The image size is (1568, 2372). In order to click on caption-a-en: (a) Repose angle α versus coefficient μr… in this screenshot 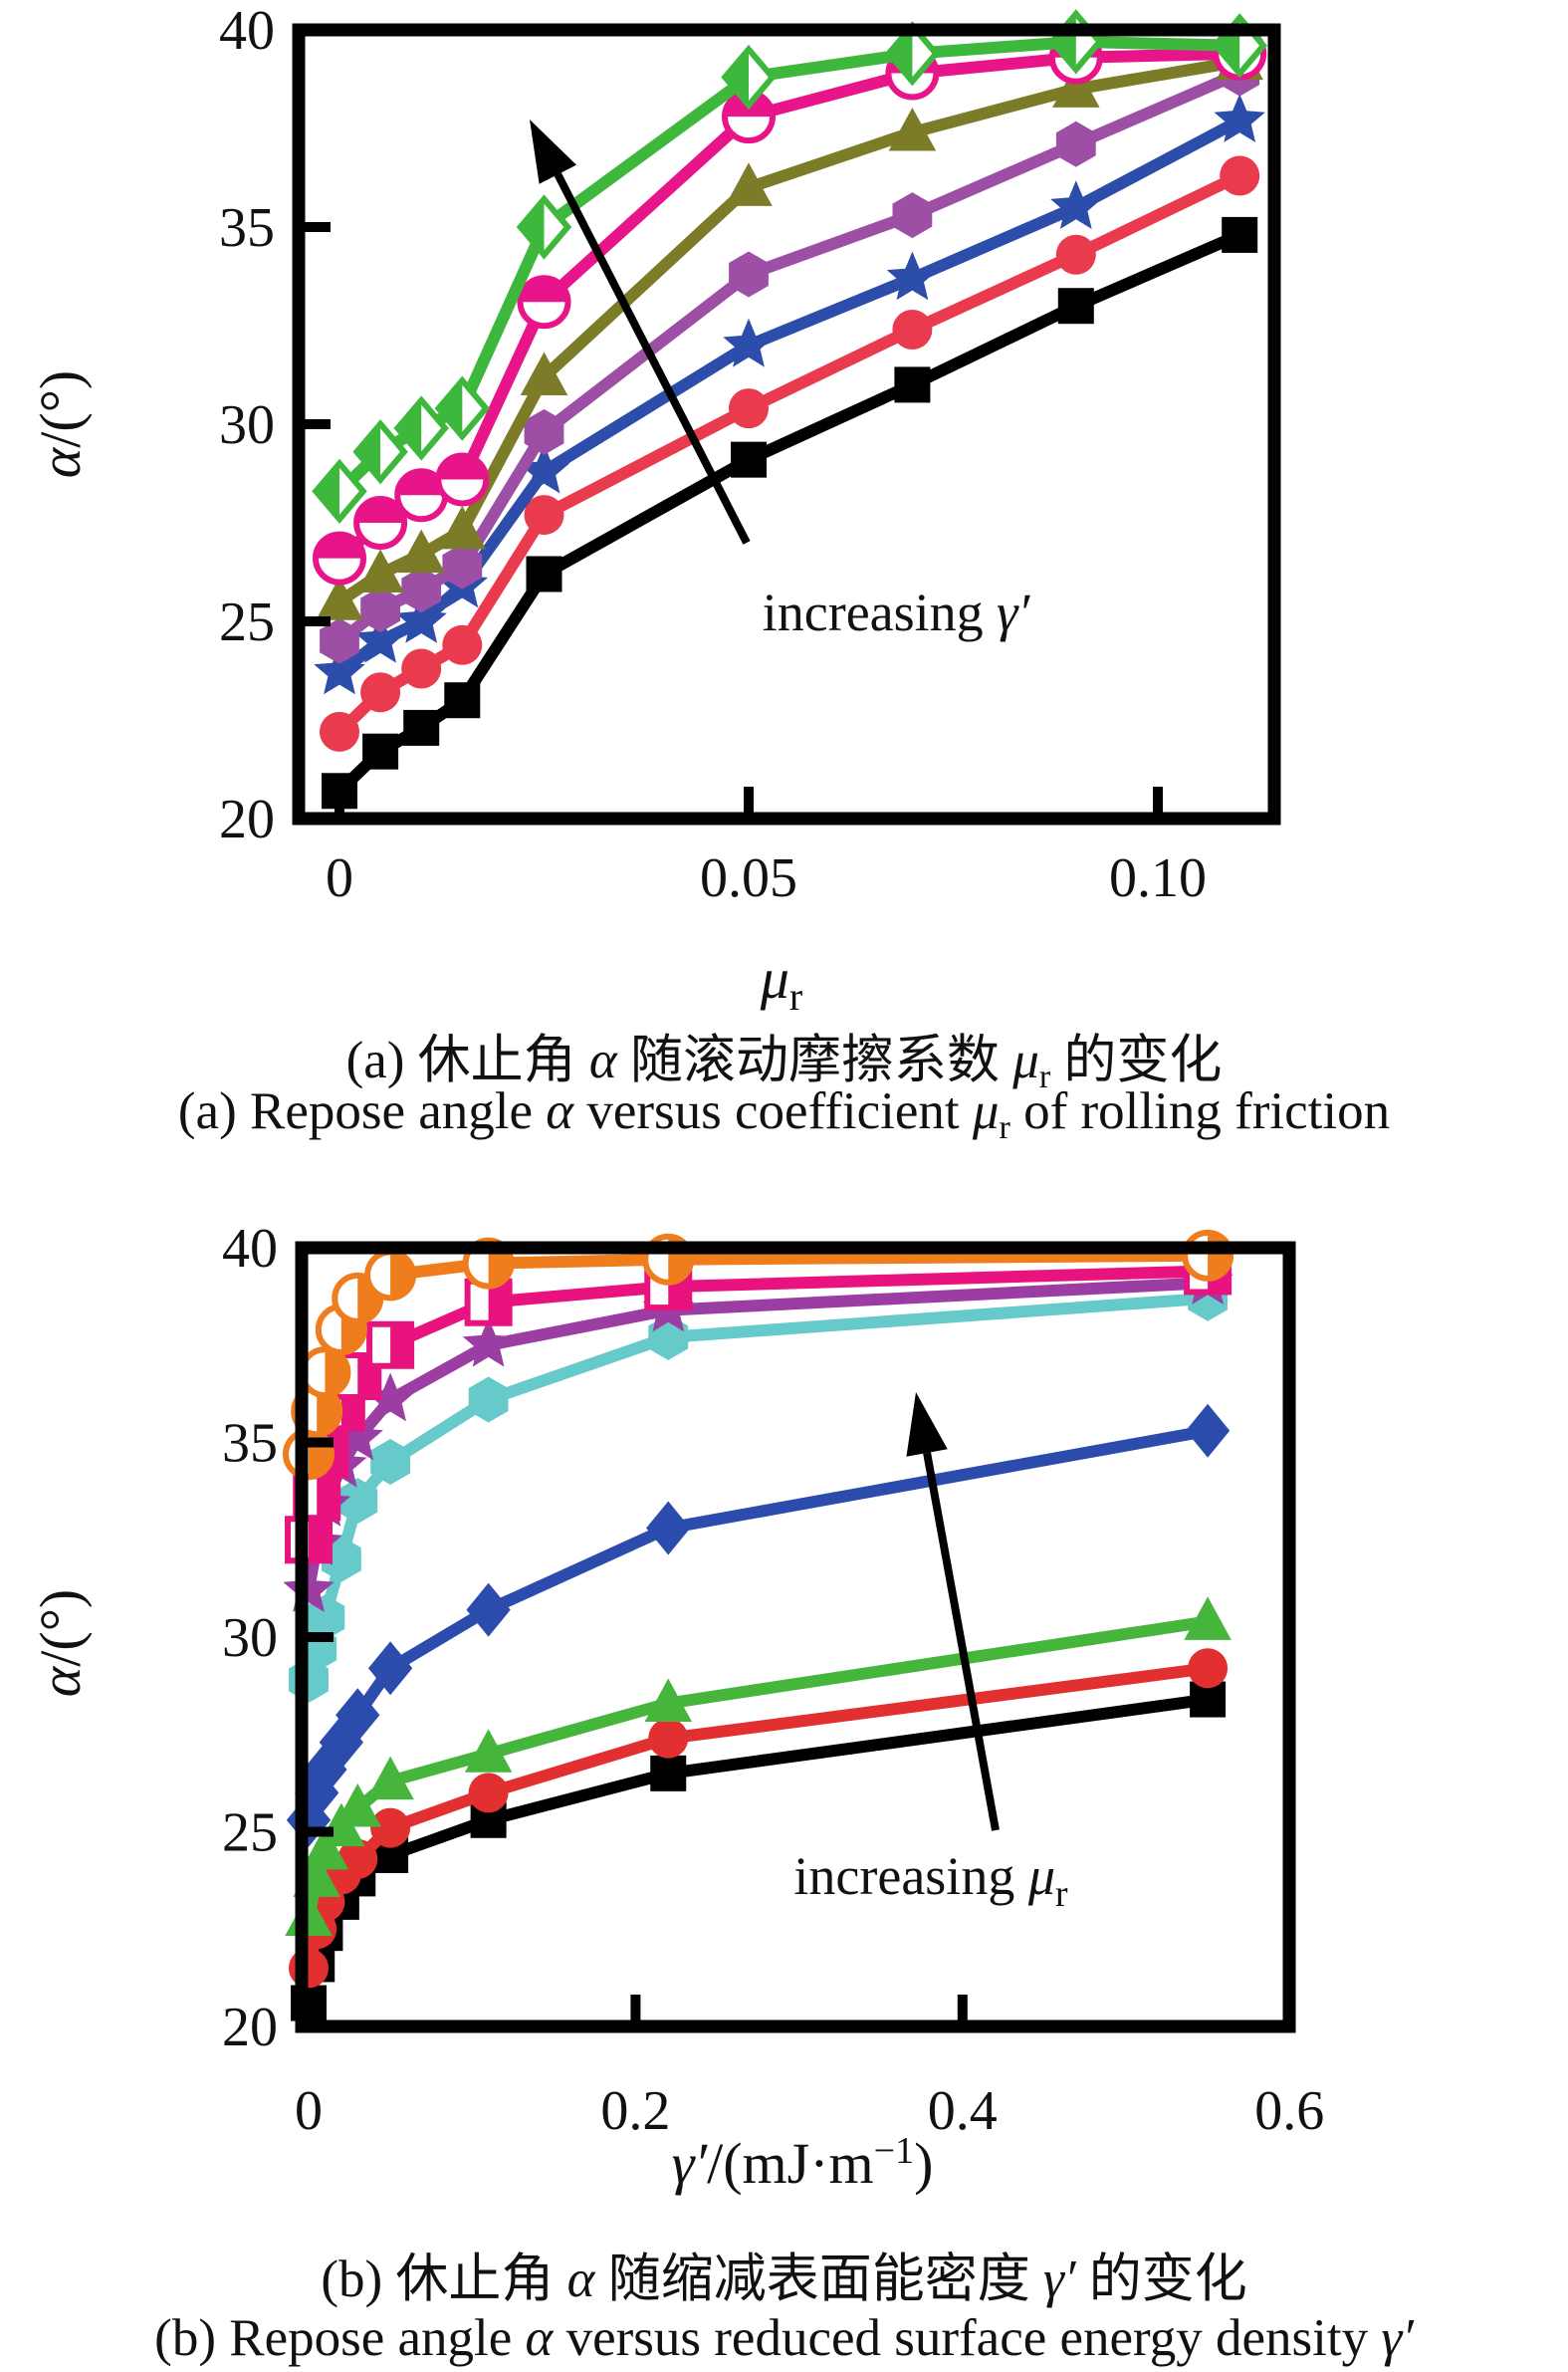, I will do `click(784, 1114)`.